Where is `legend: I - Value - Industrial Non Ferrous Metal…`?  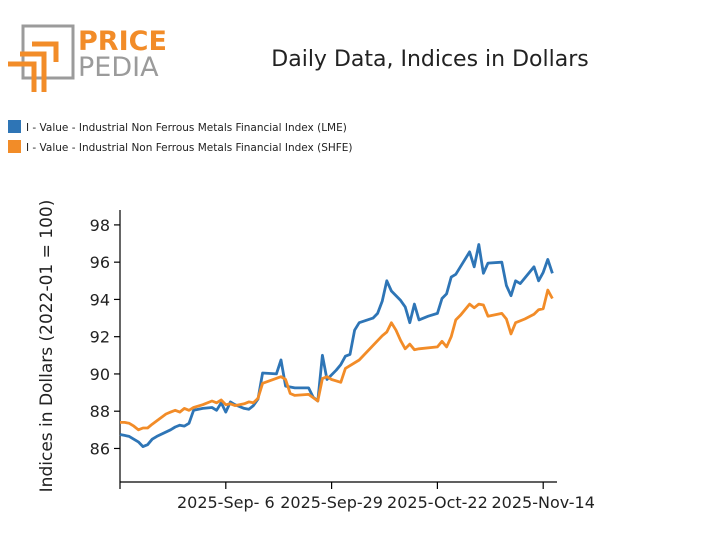
legend: I - Value - Industrial Non Ferrous Metal… is located at coordinates (180, 137).